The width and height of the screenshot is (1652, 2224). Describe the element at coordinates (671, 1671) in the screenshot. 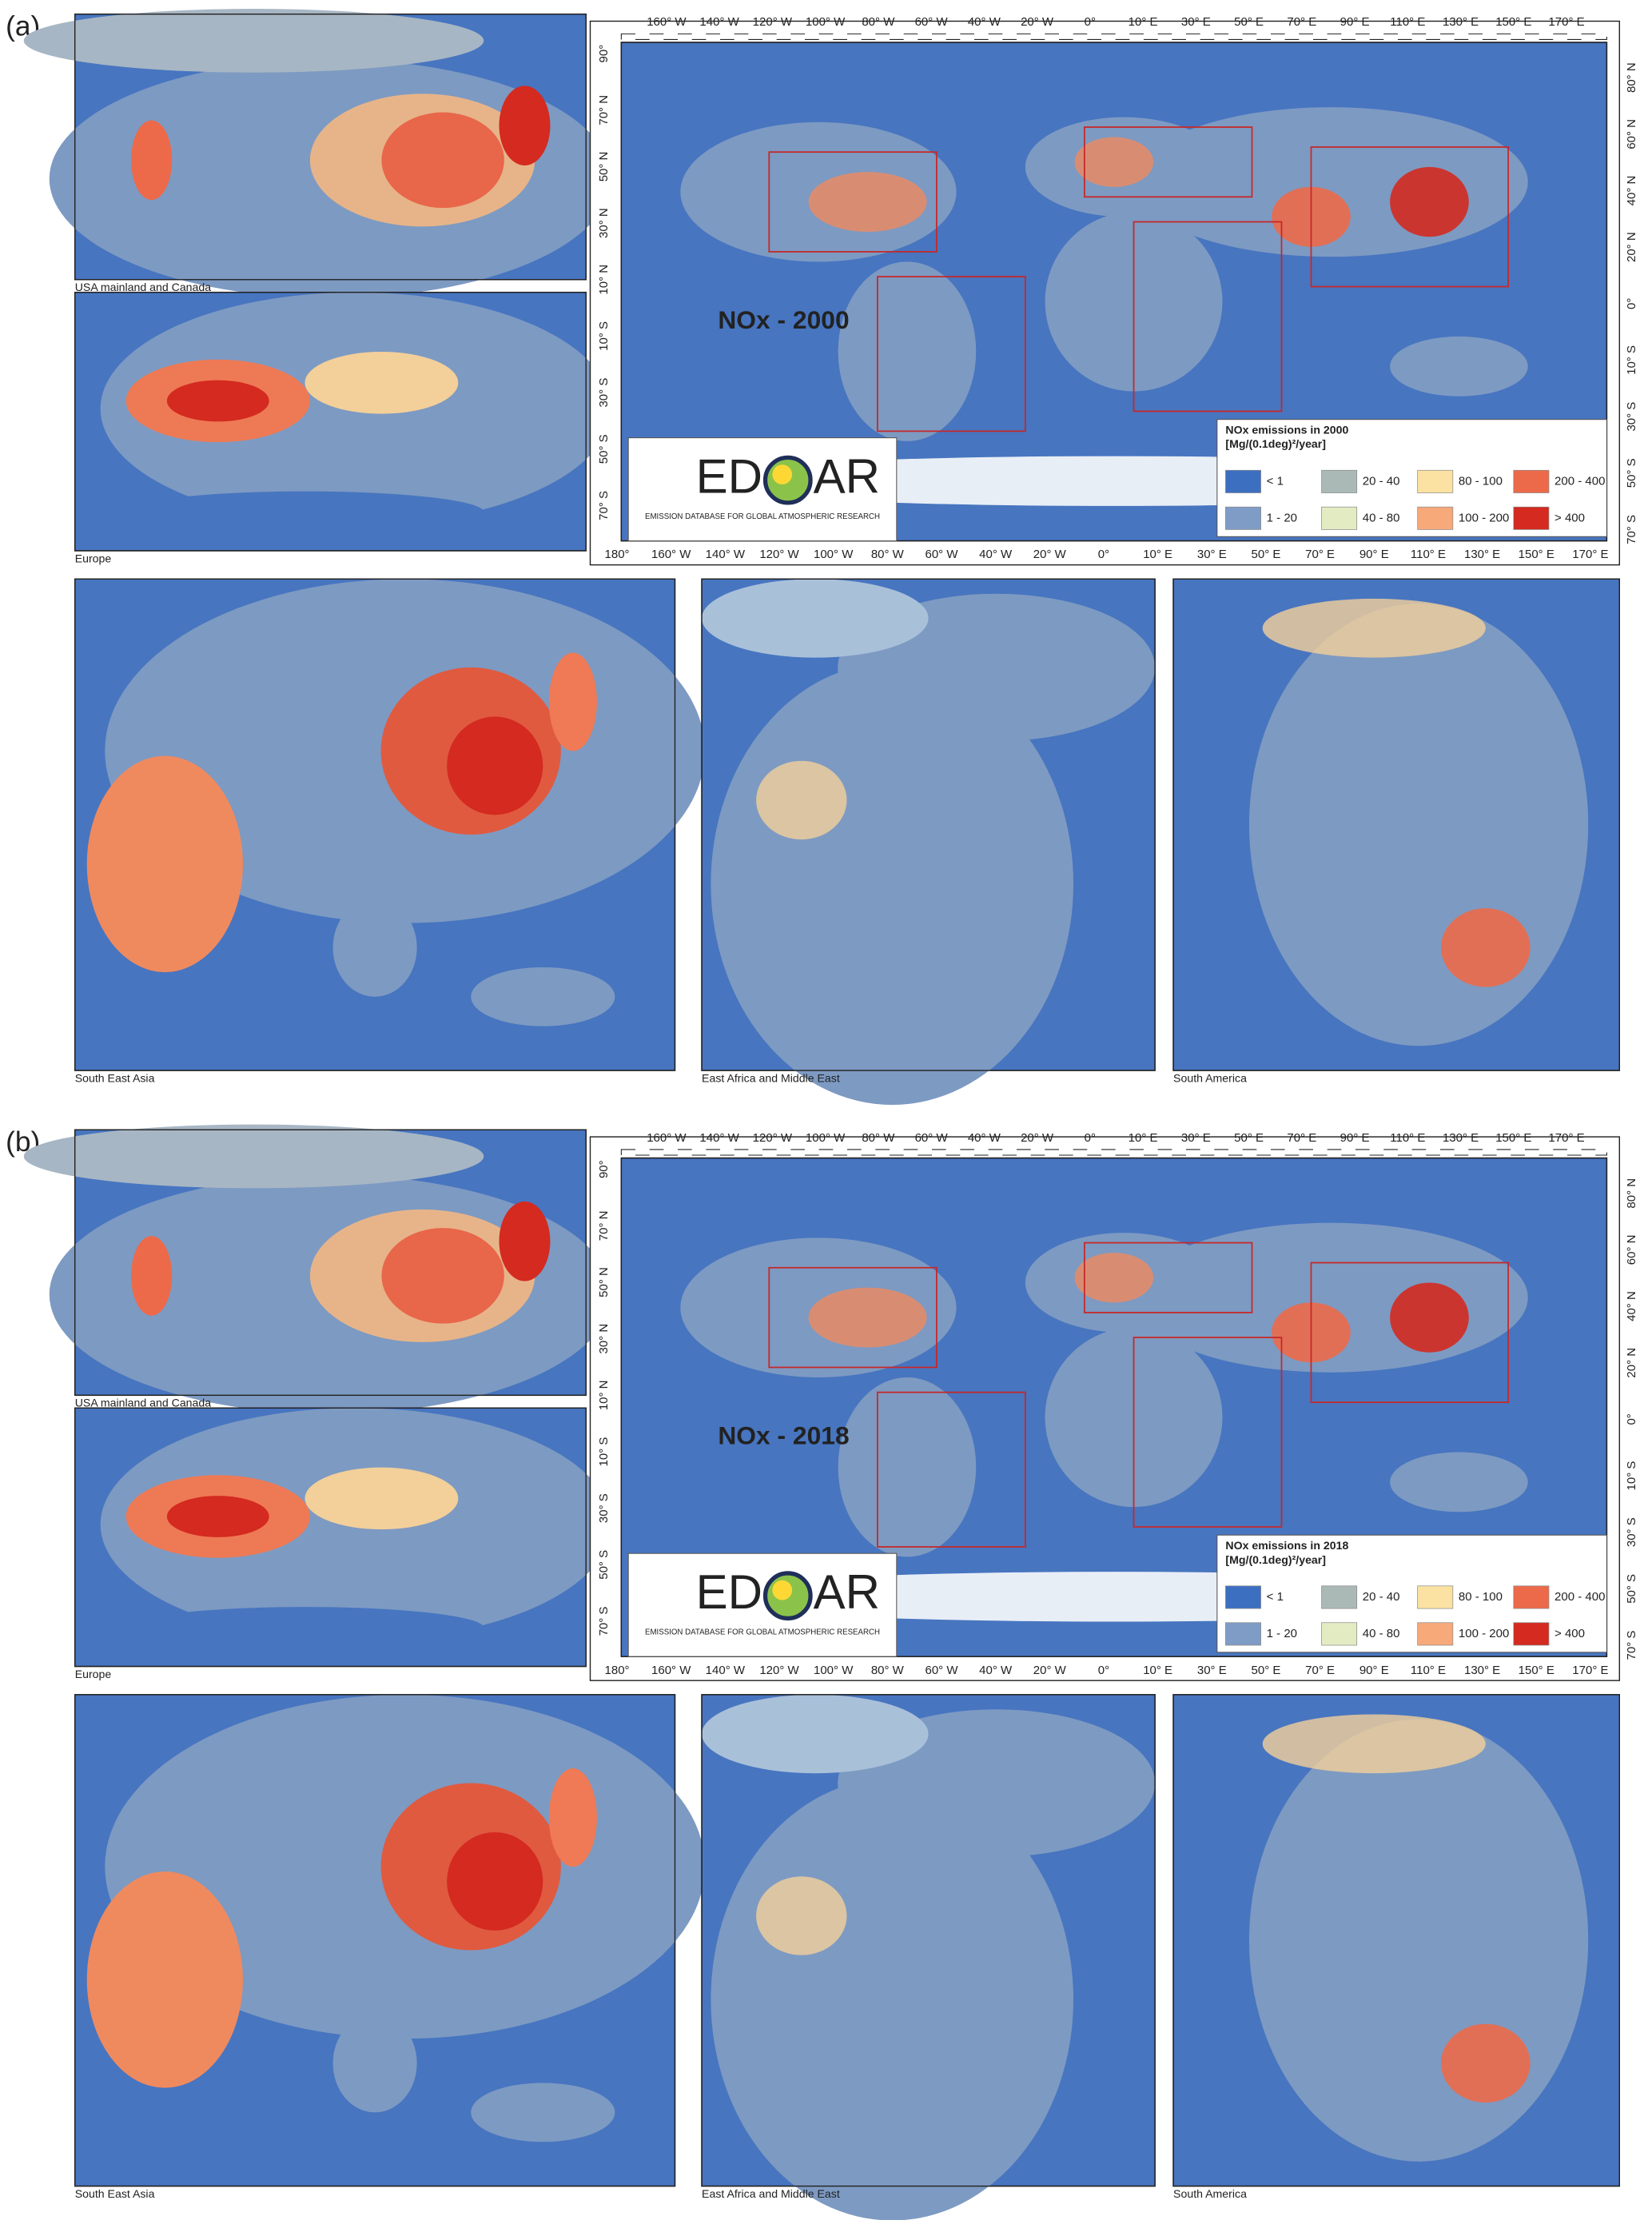

I see `lon-label: 160° W` at that location.